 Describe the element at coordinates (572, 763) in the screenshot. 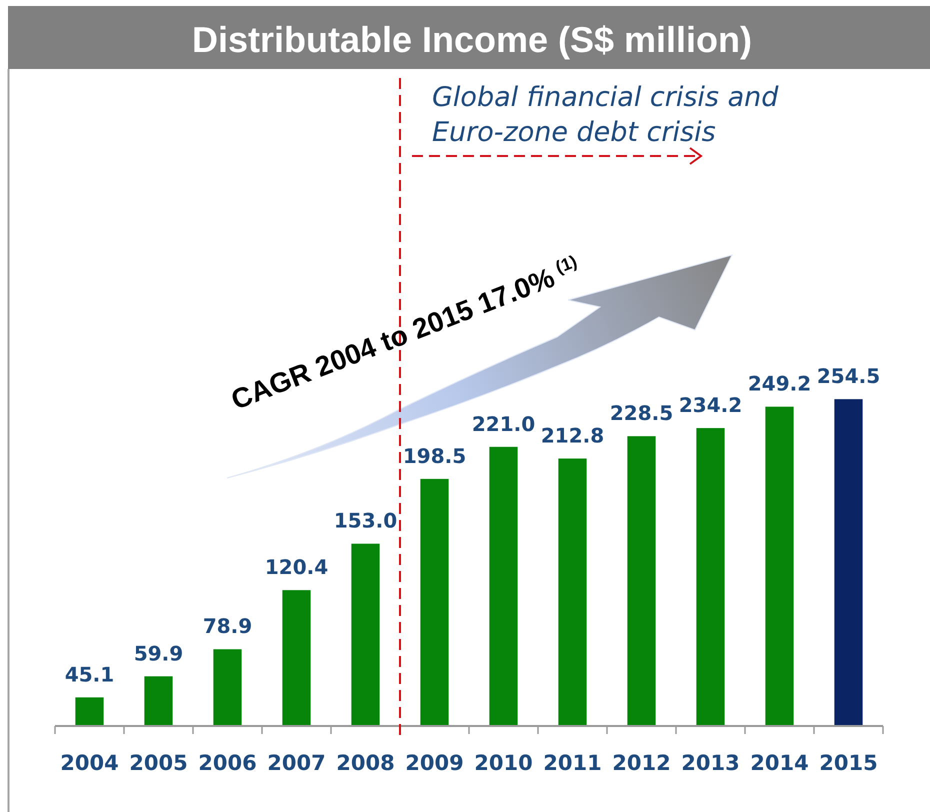

I see `x-tick-label: 2011` at that location.